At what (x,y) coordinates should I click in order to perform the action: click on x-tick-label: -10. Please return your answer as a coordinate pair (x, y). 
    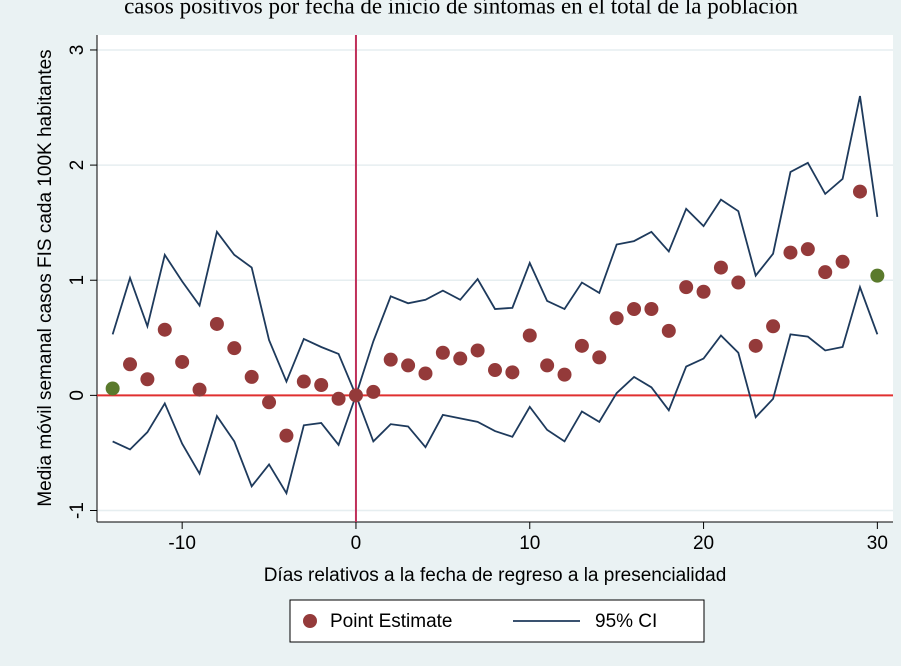
    Looking at the image, I should click on (181, 543).